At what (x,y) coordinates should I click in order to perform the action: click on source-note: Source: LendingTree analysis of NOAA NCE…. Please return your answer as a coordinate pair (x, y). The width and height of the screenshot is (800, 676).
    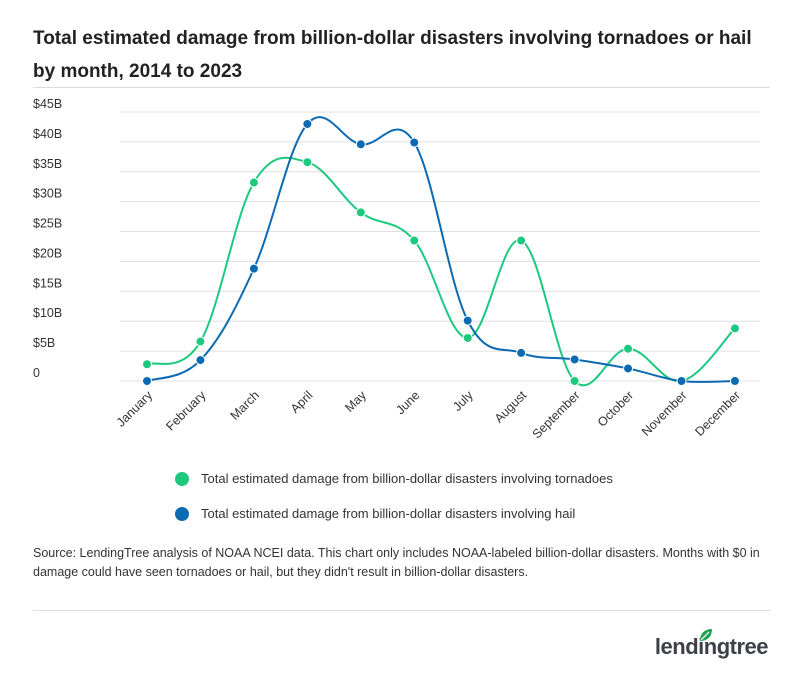
    Looking at the image, I should click on (396, 562).